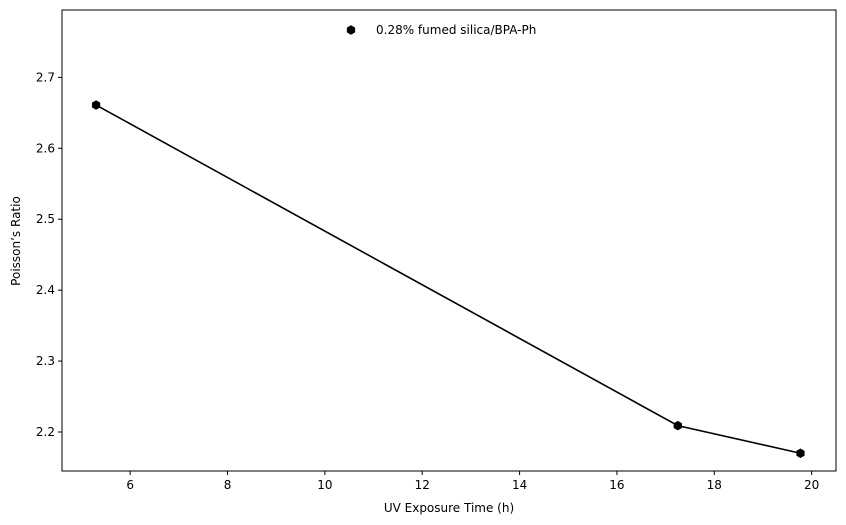  What do you see at coordinates (324, 485) in the screenshot?
I see `x-tick-label: 10` at bounding box center [324, 485].